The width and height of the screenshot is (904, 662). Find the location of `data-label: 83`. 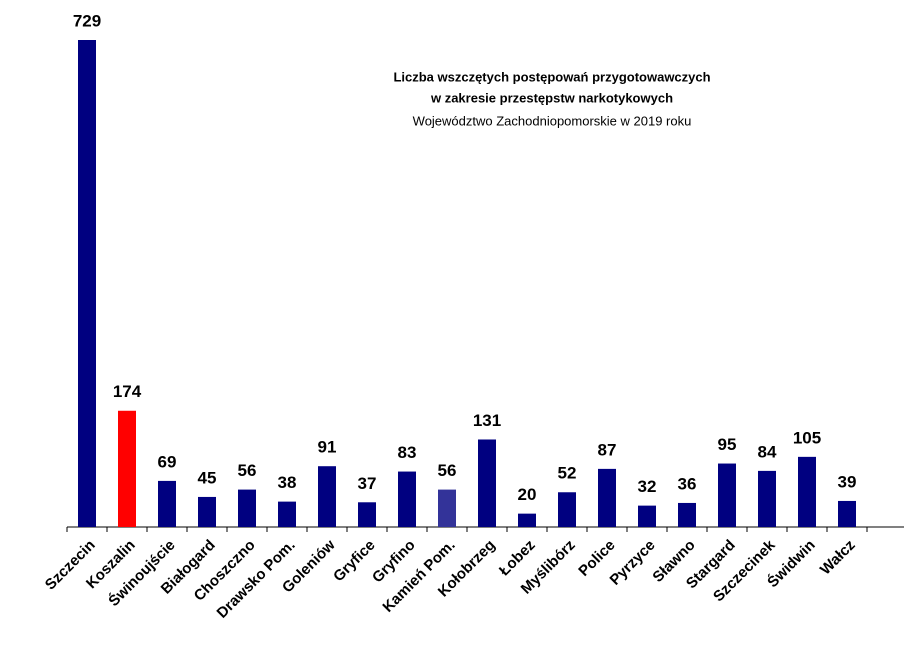

data-label: 83 is located at coordinates (407, 452).